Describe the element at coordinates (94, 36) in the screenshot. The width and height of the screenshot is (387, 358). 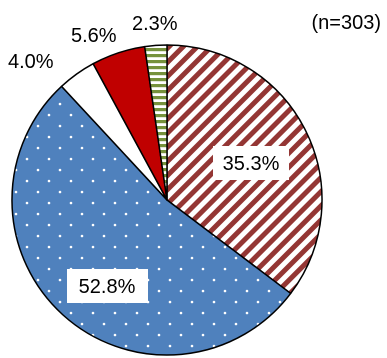
I see `data-label-slice-4: 5.6%` at that location.